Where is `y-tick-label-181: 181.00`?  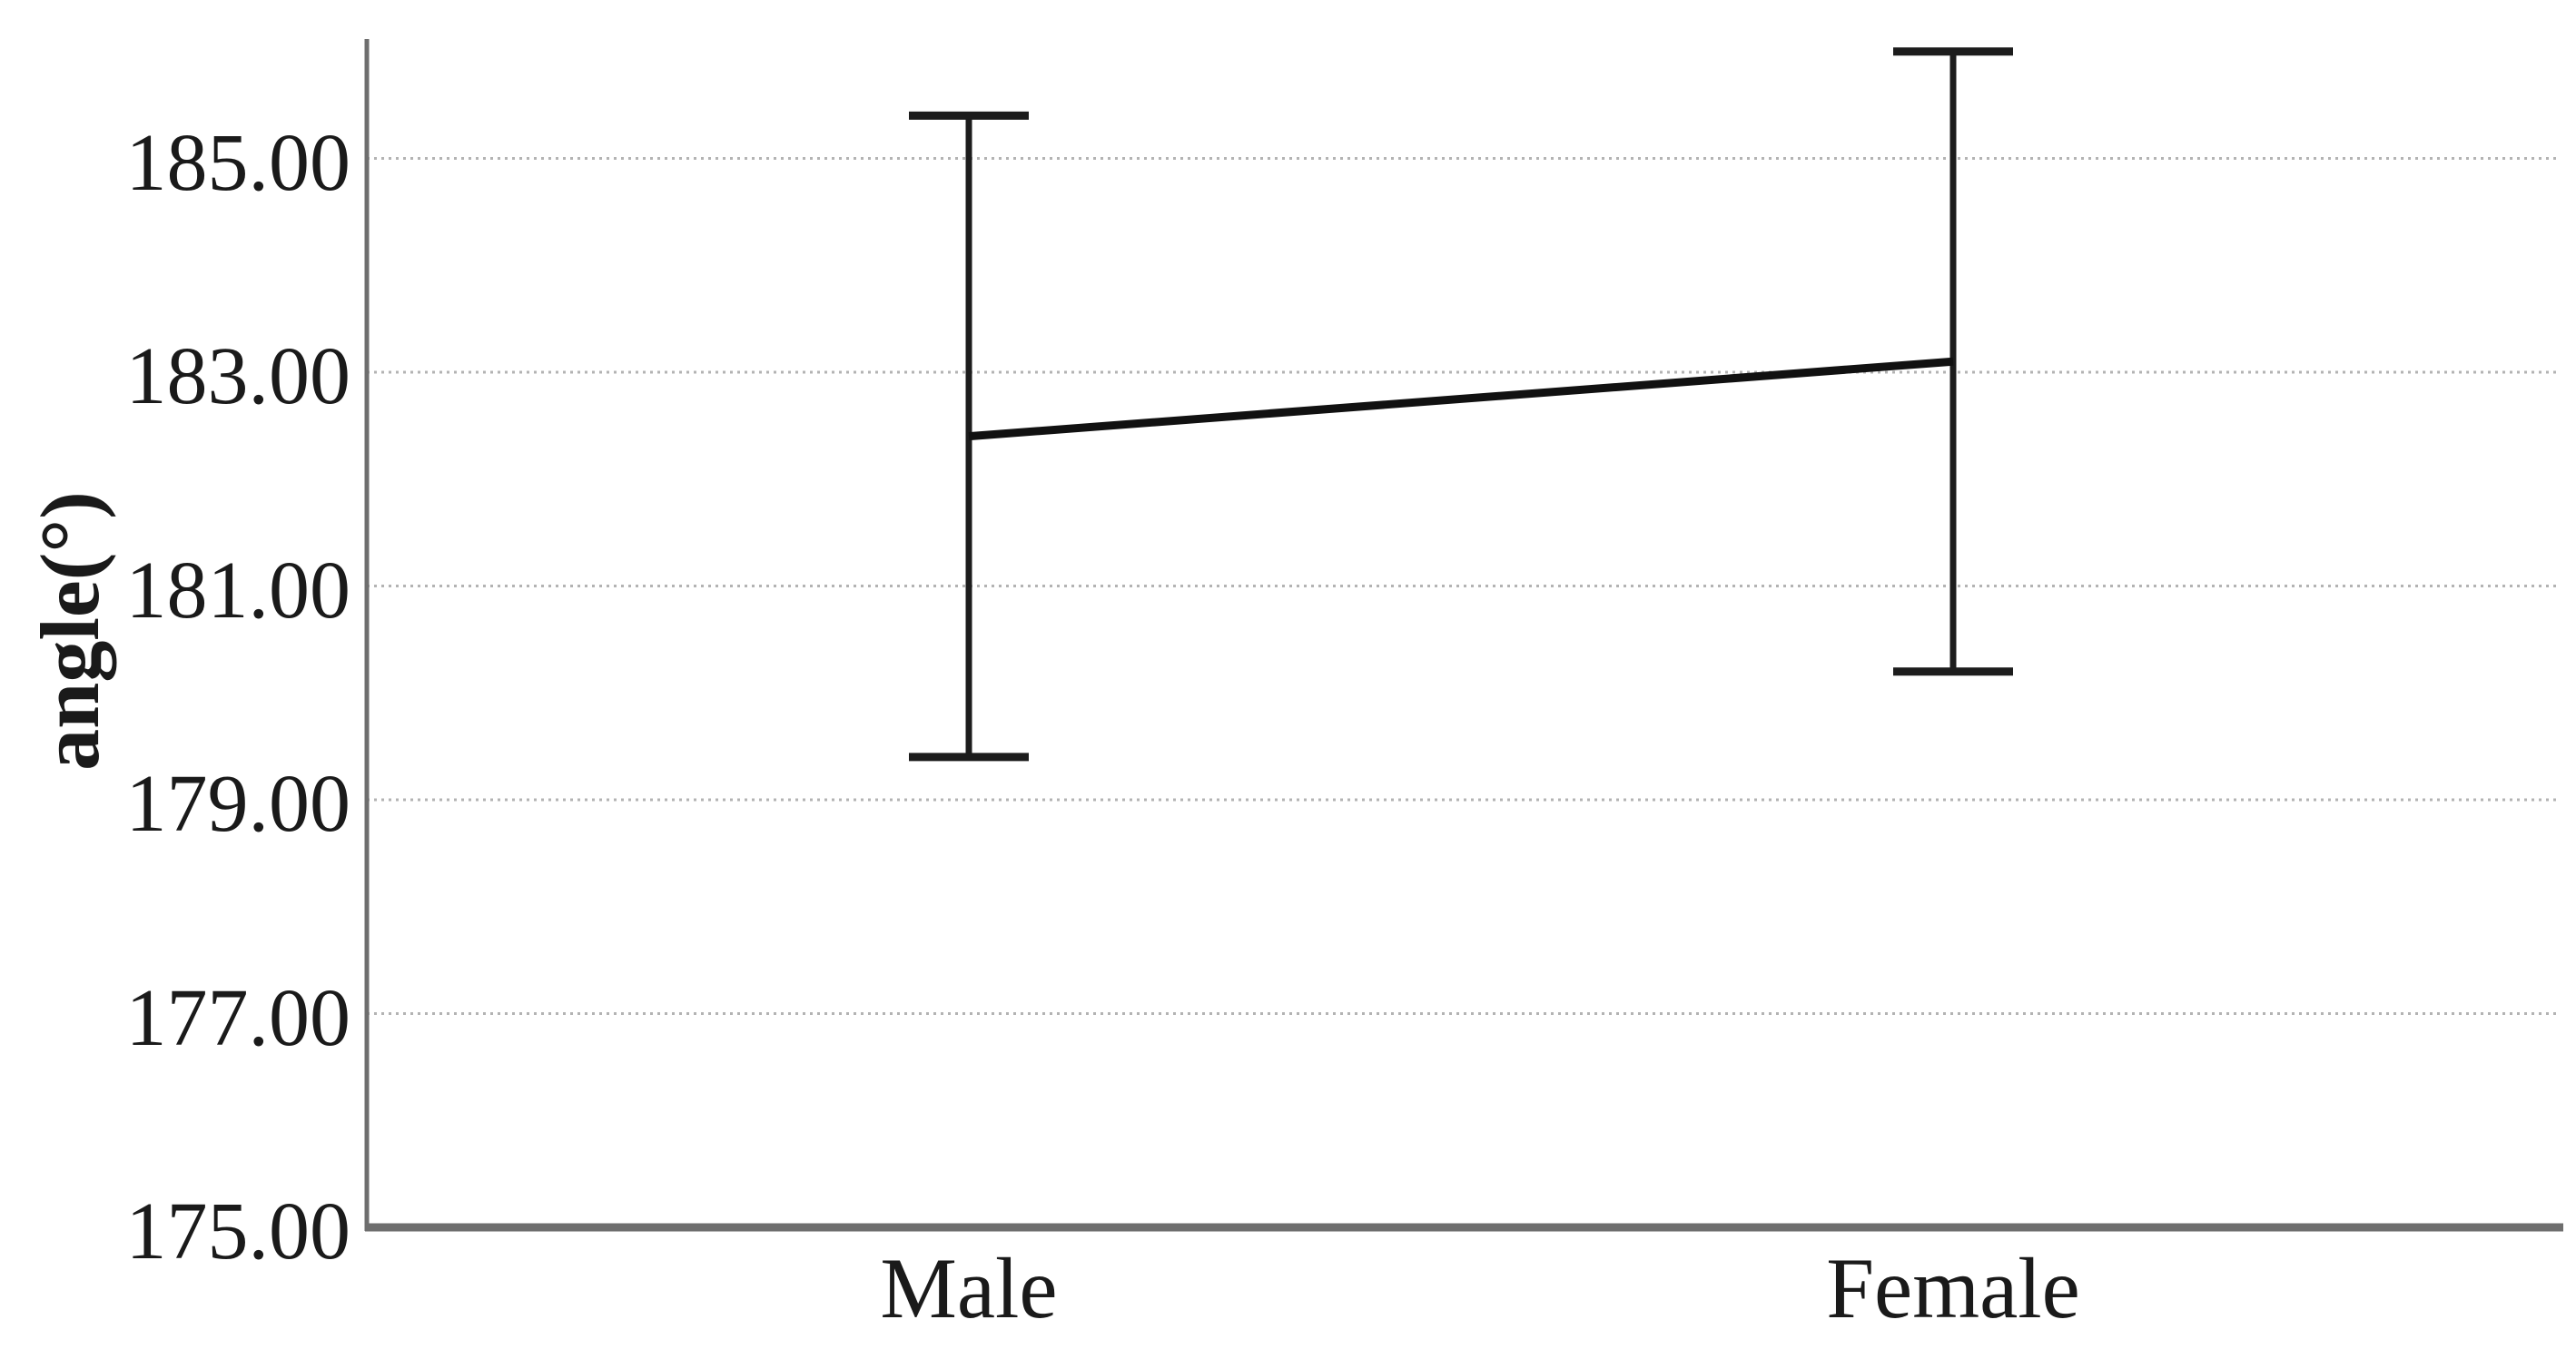 y-tick-label-181: 181.00 is located at coordinates (238, 590).